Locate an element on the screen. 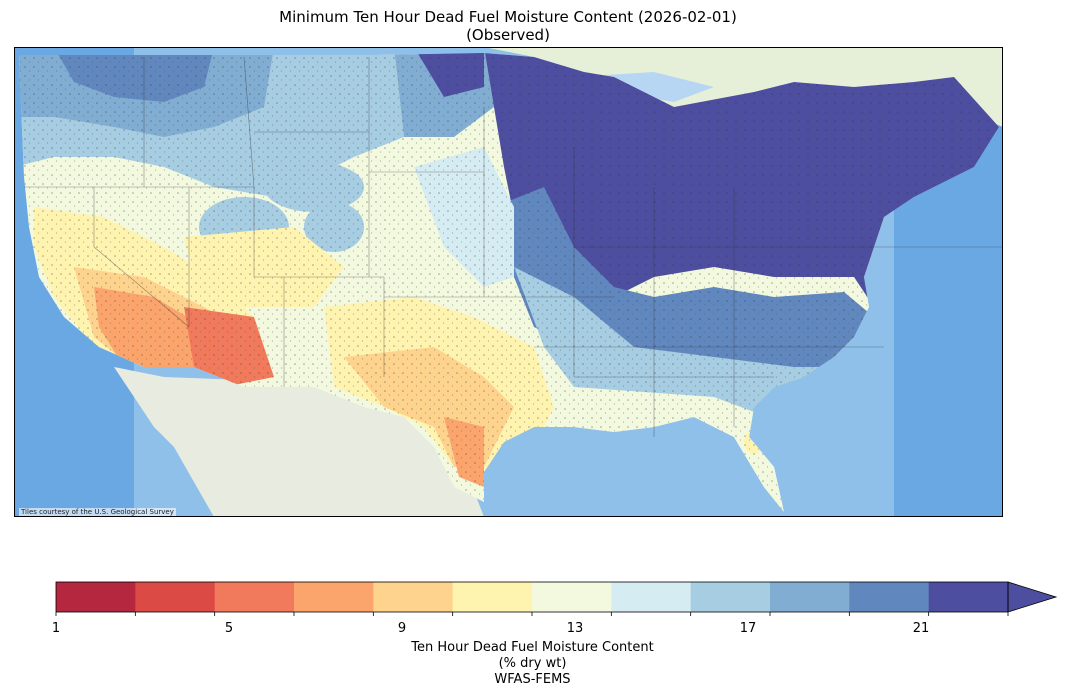 The width and height of the screenshot is (1065, 698). colorbar-tick-label: 1 is located at coordinates (56, 628).